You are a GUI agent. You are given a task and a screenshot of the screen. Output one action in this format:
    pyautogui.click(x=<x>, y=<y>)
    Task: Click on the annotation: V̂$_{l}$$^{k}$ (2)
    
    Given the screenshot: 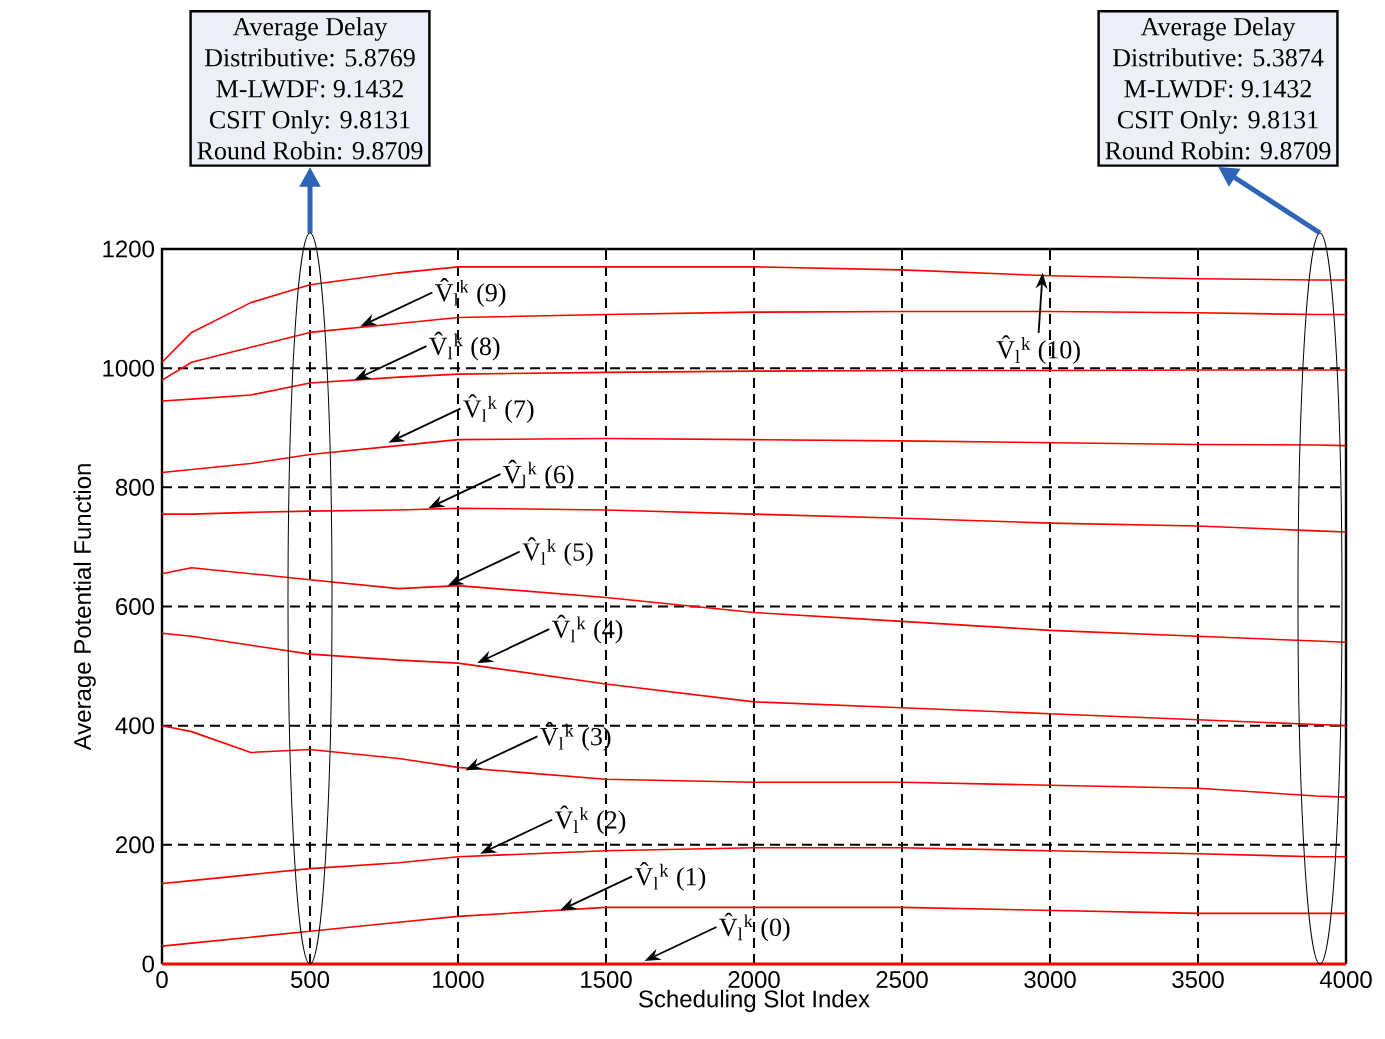 What is the action you would take?
    pyautogui.click(x=590, y=820)
    